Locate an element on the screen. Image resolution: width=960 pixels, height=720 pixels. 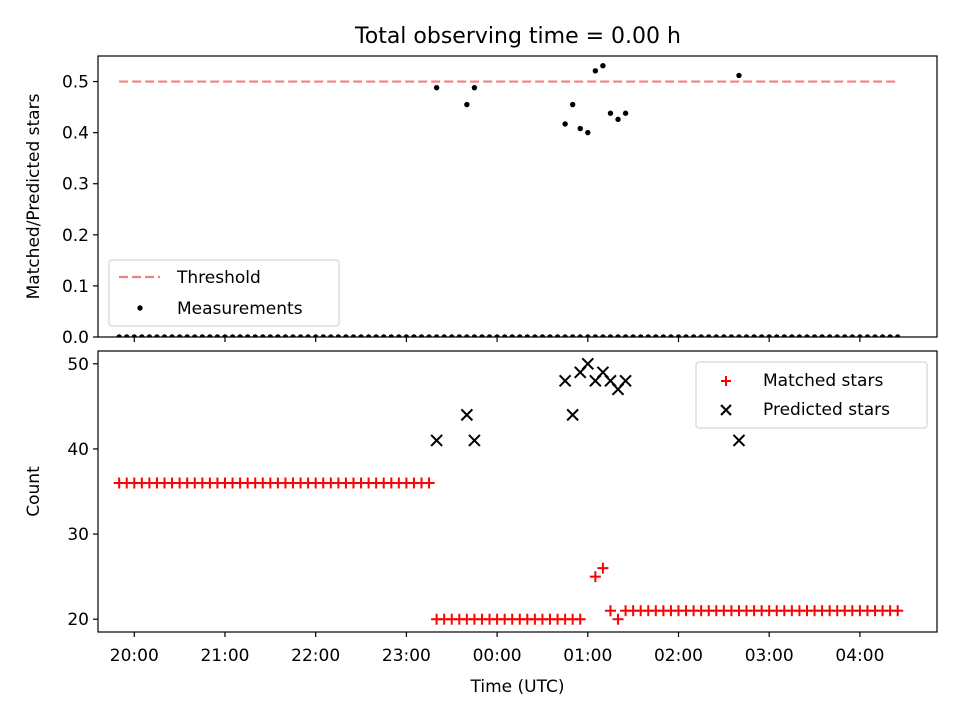
y-axis-label: Matched/Predicted stars is located at coordinates (34, 196).